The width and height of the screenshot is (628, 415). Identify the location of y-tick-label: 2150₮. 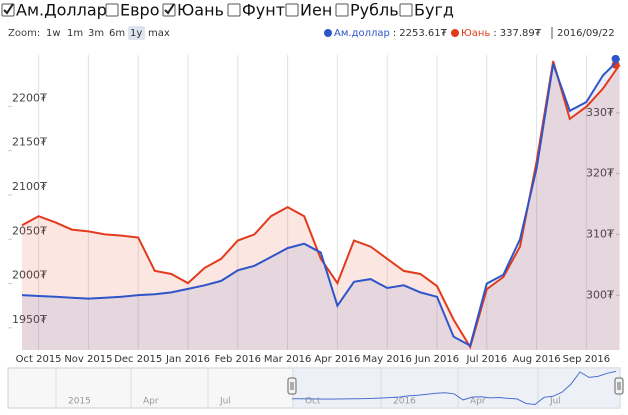
(29, 142).